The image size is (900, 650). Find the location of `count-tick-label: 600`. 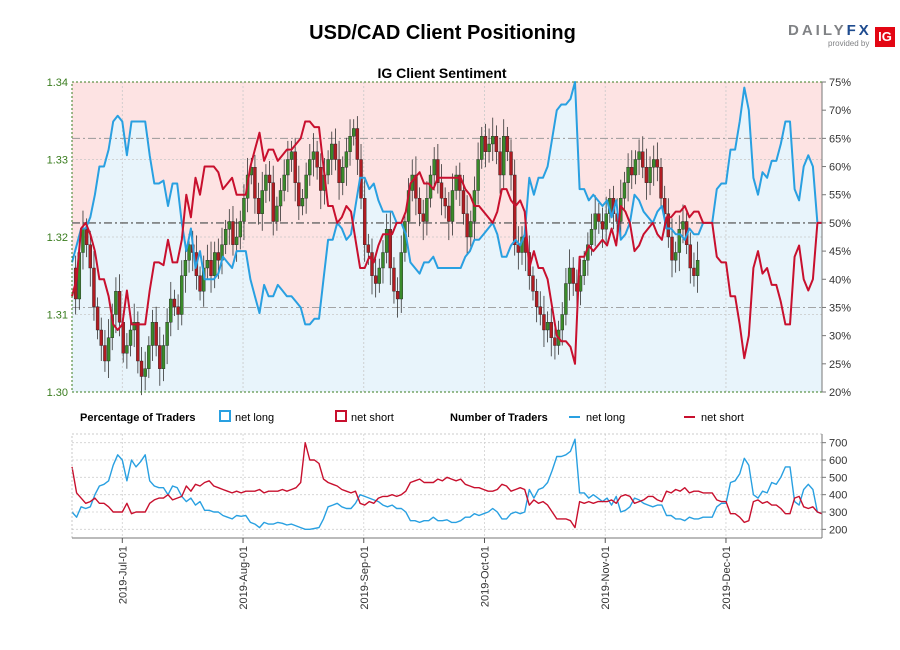

count-tick-label: 600 is located at coordinates (838, 461).